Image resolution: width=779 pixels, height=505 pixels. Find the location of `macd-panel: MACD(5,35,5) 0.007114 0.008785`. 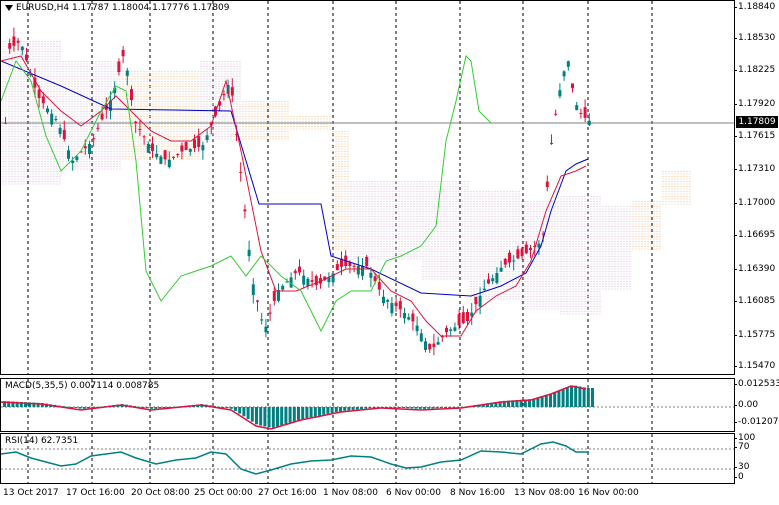

macd-panel: MACD(5,35,5) 0.007114 0.008785 is located at coordinates (367, 405).